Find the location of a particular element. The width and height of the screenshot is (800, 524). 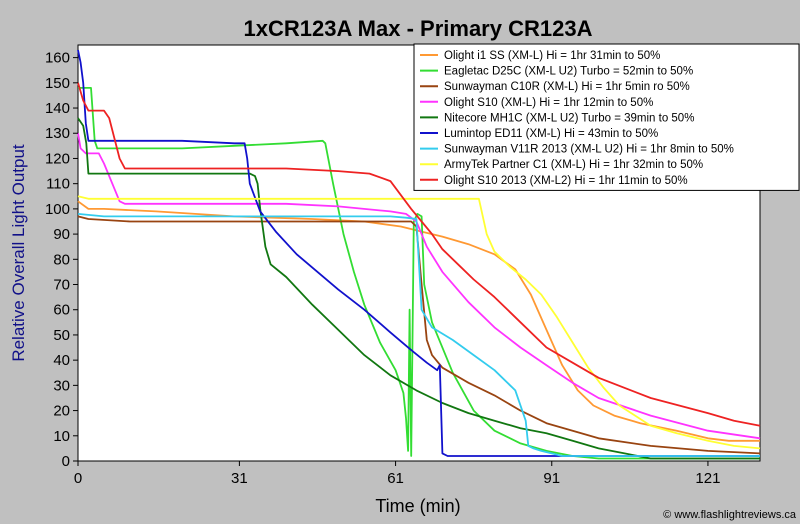

y-tick-label: 60 is located at coordinates (61, 310).